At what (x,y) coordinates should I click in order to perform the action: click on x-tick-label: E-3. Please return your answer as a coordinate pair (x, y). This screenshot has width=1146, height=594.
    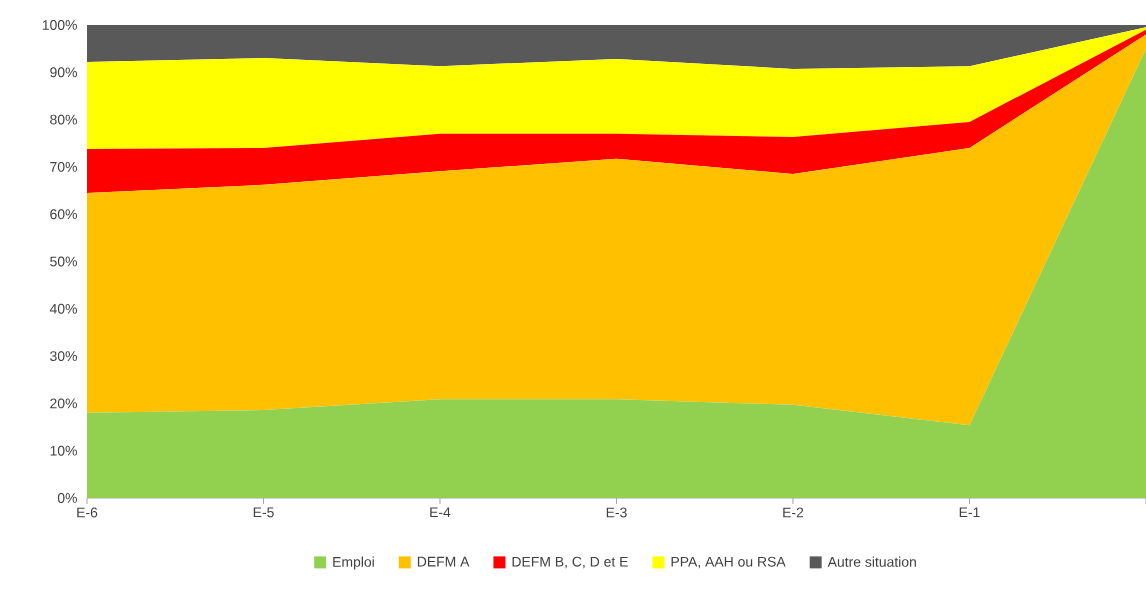
    Looking at the image, I should click on (616, 512).